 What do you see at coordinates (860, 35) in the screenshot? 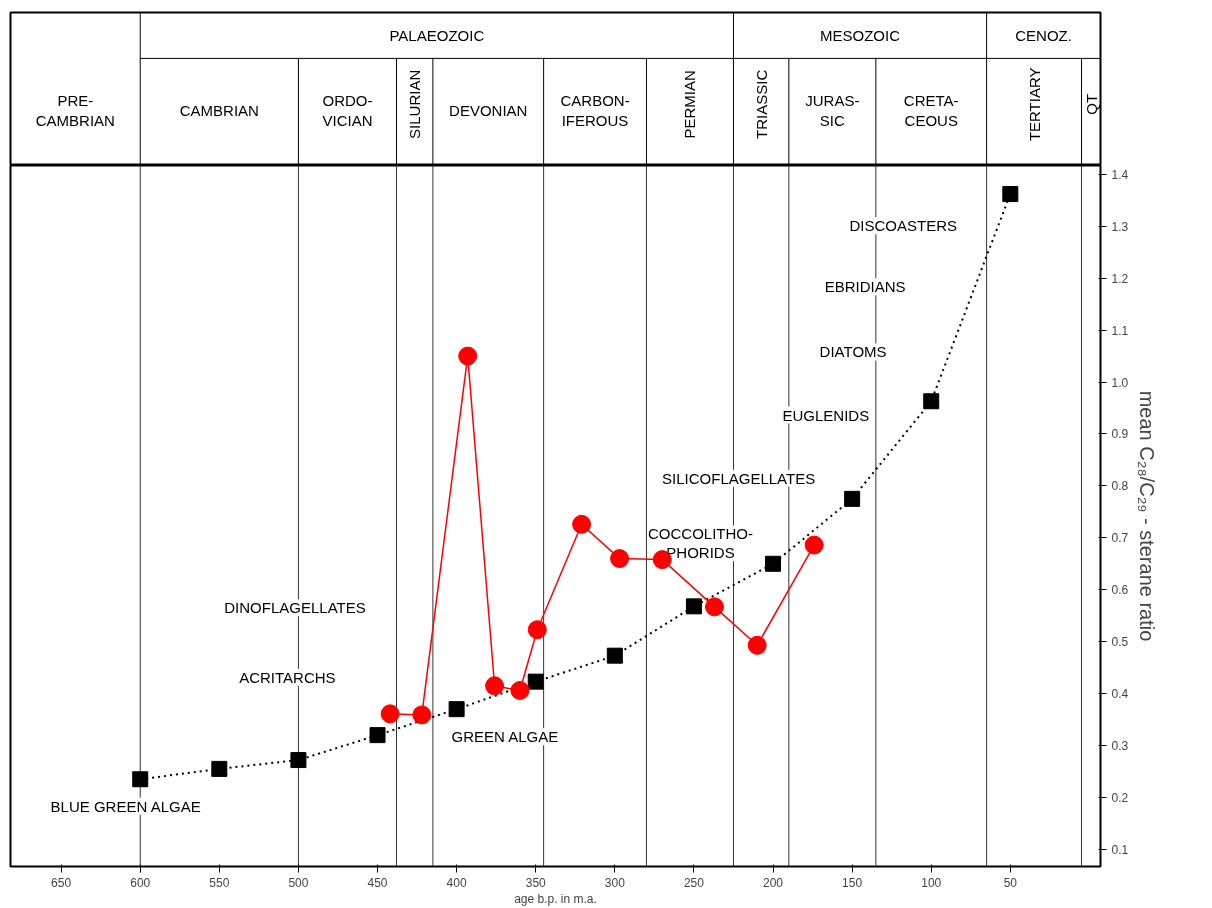
I see `text: MESOZOIC` at bounding box center [860, 35].